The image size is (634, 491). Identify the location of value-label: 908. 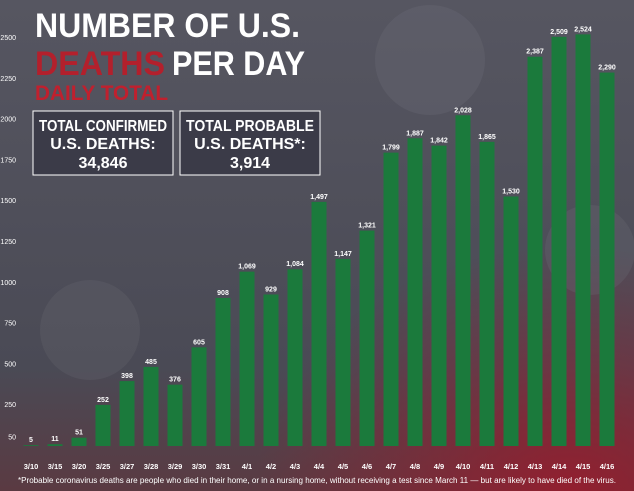
(223, 293).